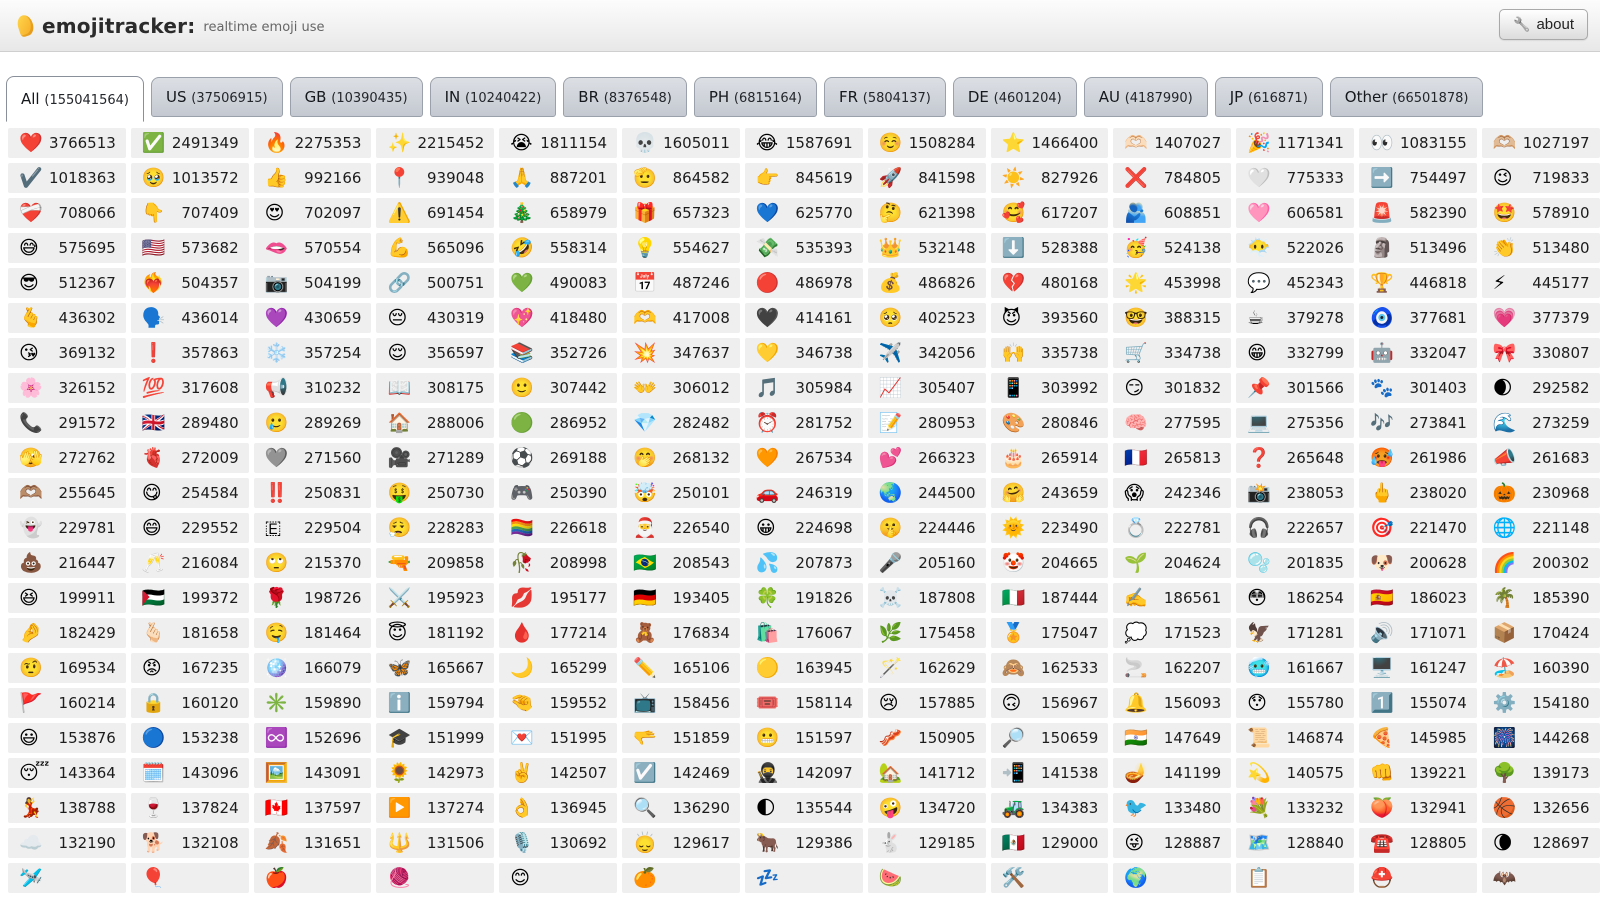 This screenshot has height=900, width=1600. I want to click on emoji-cell: 📅 487246, so click(681, 283).